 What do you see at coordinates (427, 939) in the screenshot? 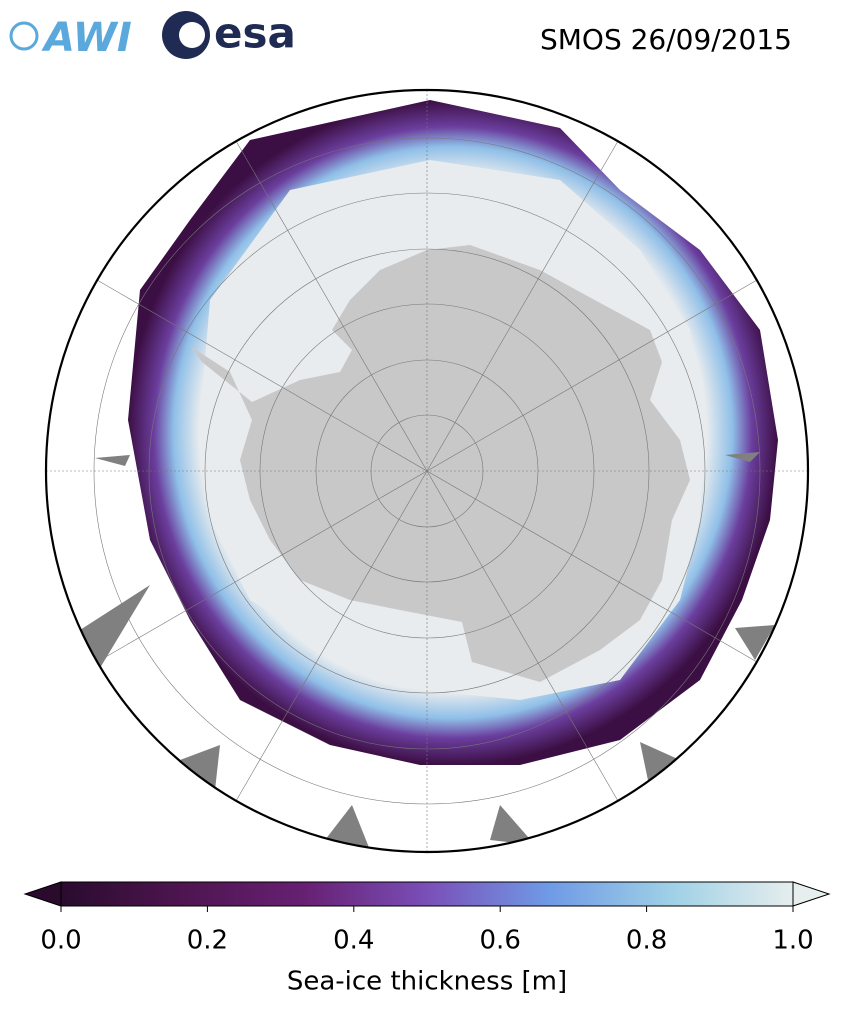
I see `colorbar: Sea-ice thickness [m] 0.0 0.2 0.4 0.6 0.8 1.0` at bounding box center [427, 939].